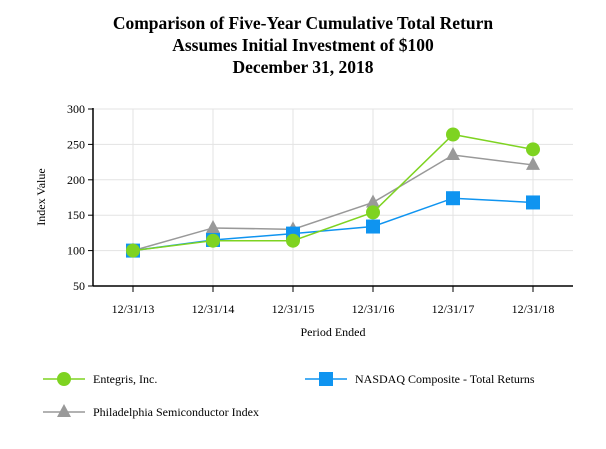 This screenshot has width=606, height=449. What do you see at coordinates (213, 309) in the screenshot?
I see `x-tick-label: 12/31/14` at bounding box center [213, 309].